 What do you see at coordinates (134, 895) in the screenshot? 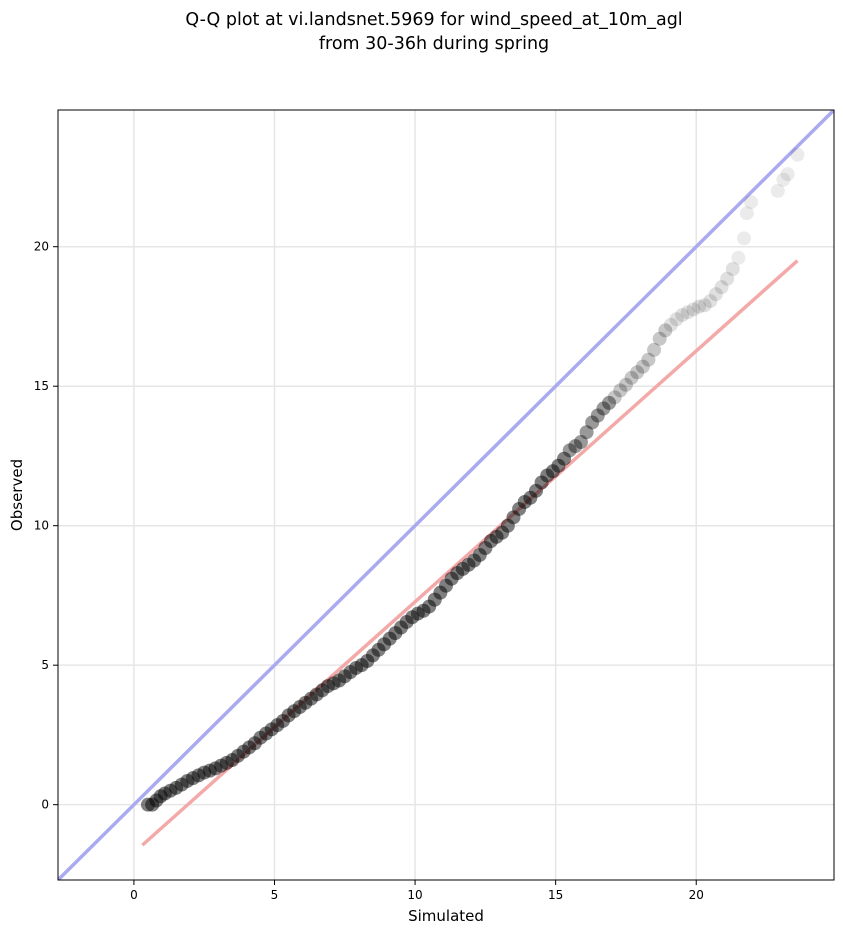
I see `x-tick-label: 0` at bounding box center [134, 895].